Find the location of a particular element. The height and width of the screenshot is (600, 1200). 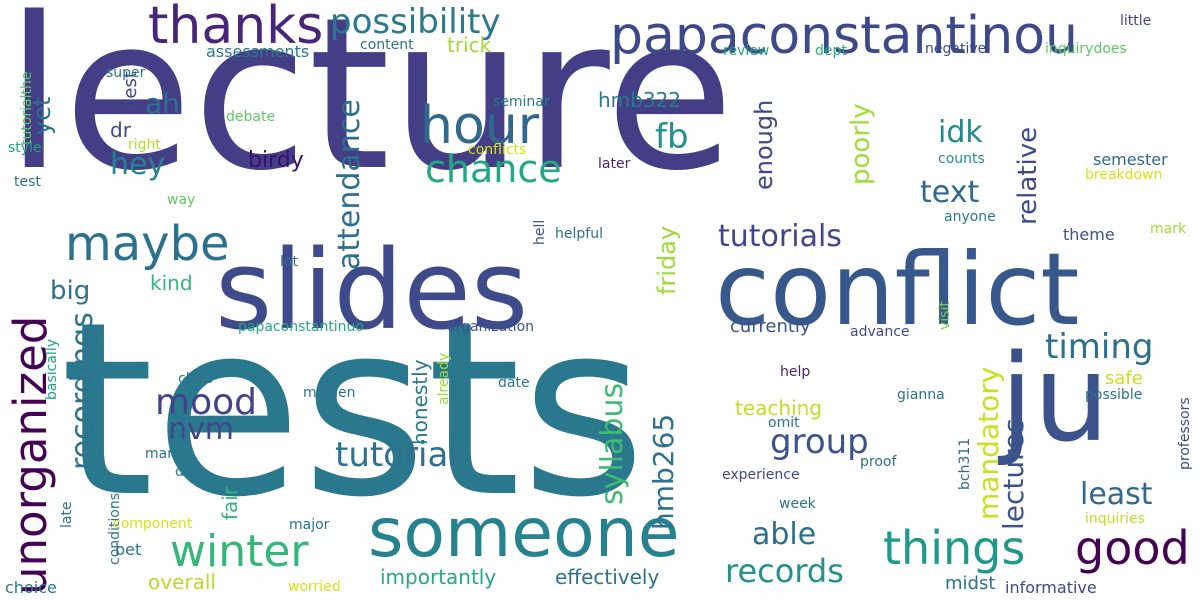

cloud-word: idk is located at coordinates (960, 132).